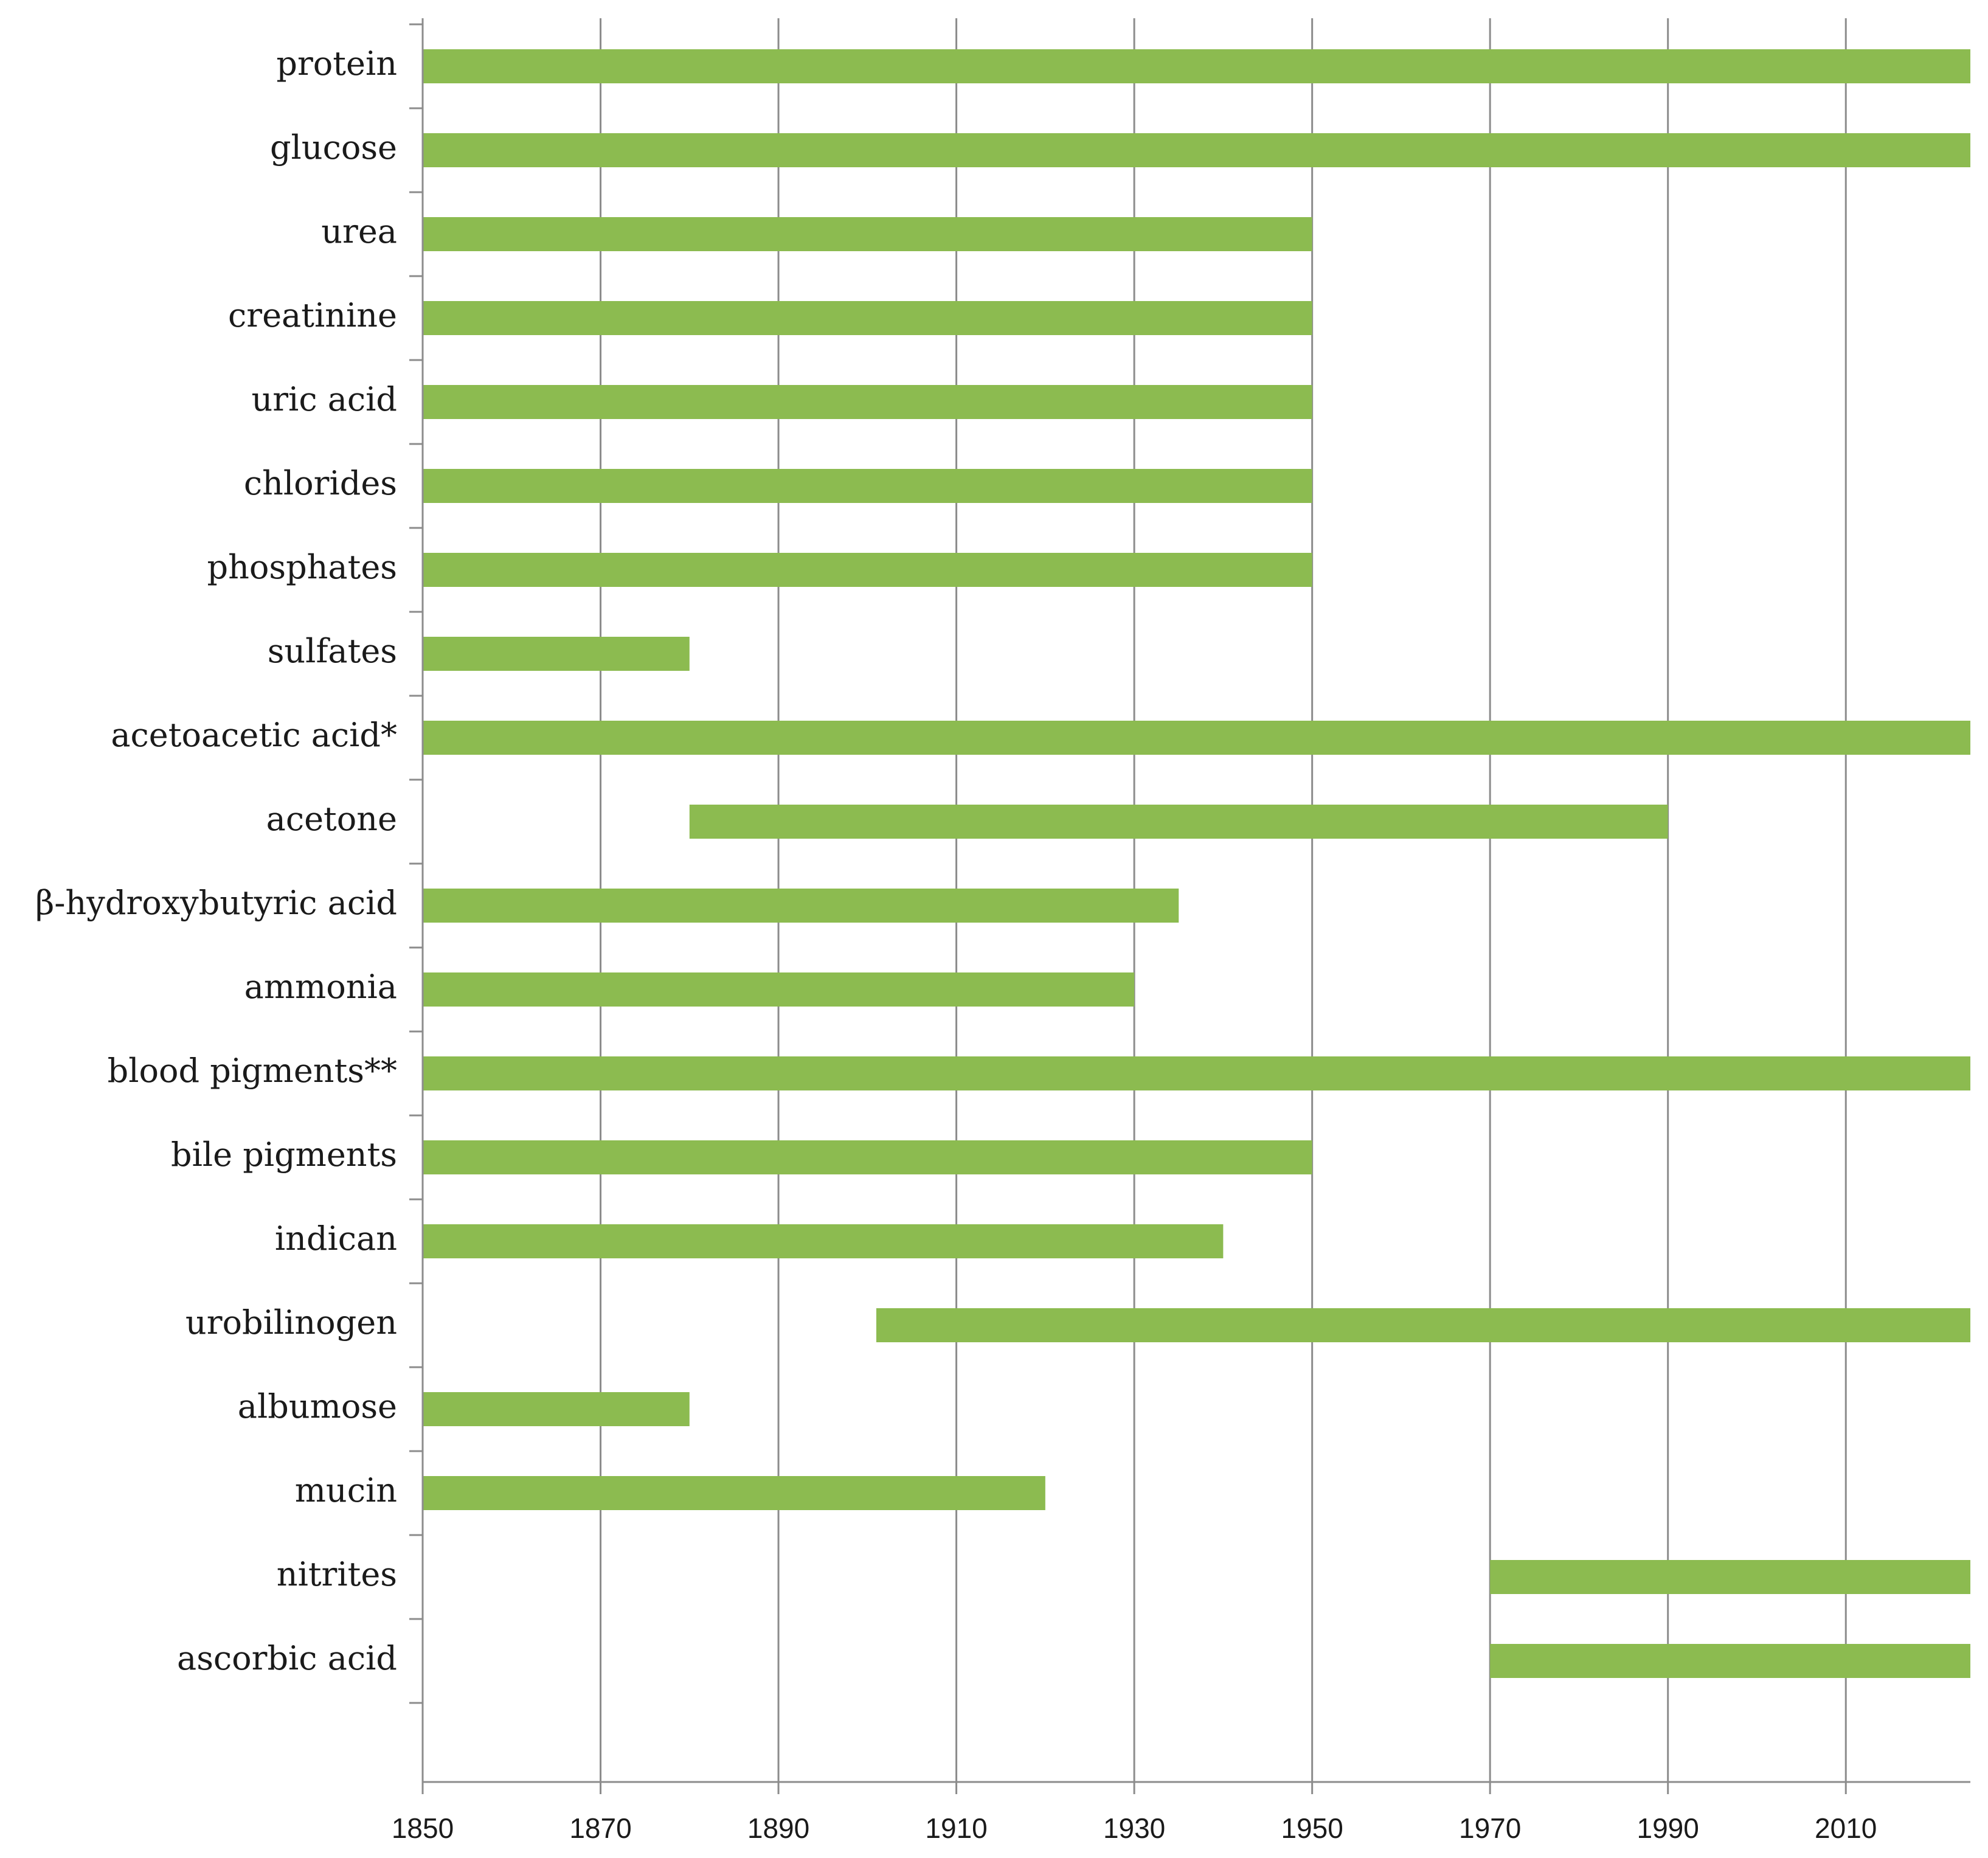 The image size is (1988, 1858). Describe the element at coordinates (337, 1574) in the screenshot. I see `category-label: nitrites` at that location.